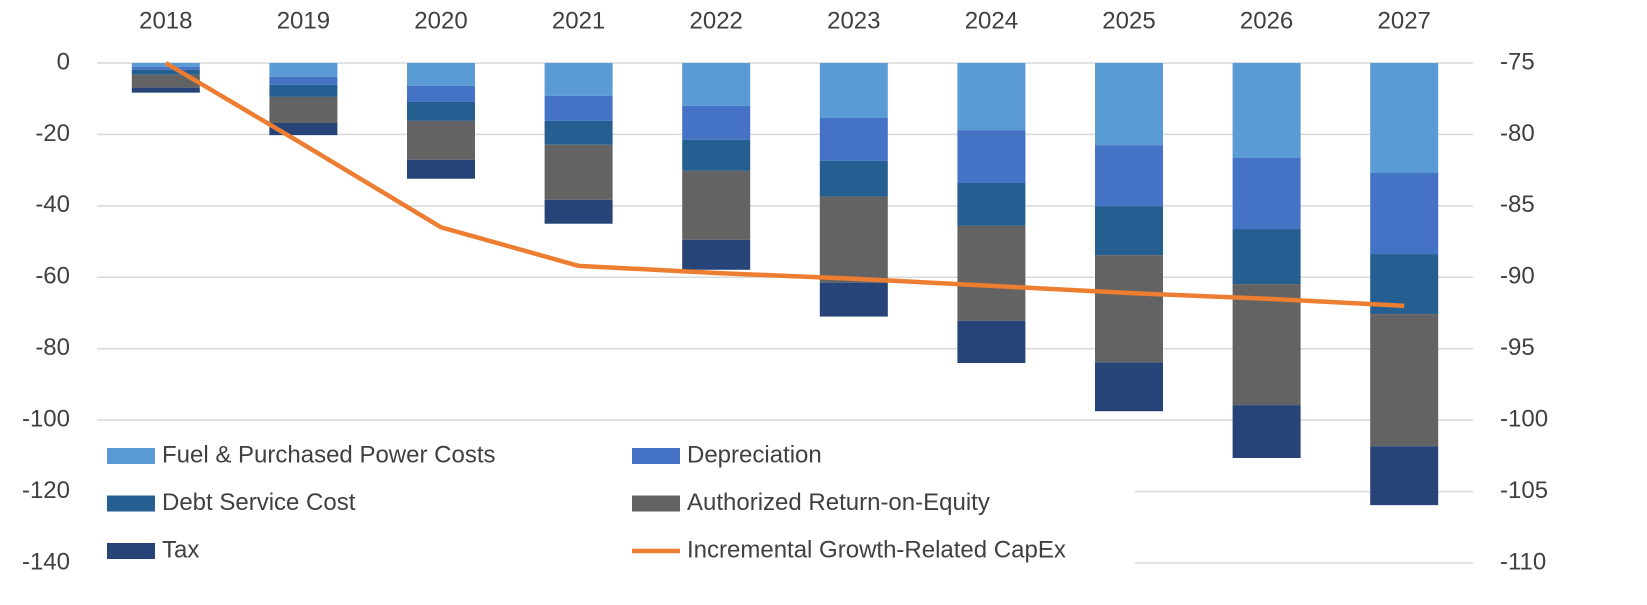  I want to click on legend-label: Fuel & Purchased Power Costs, so click(328, 454).